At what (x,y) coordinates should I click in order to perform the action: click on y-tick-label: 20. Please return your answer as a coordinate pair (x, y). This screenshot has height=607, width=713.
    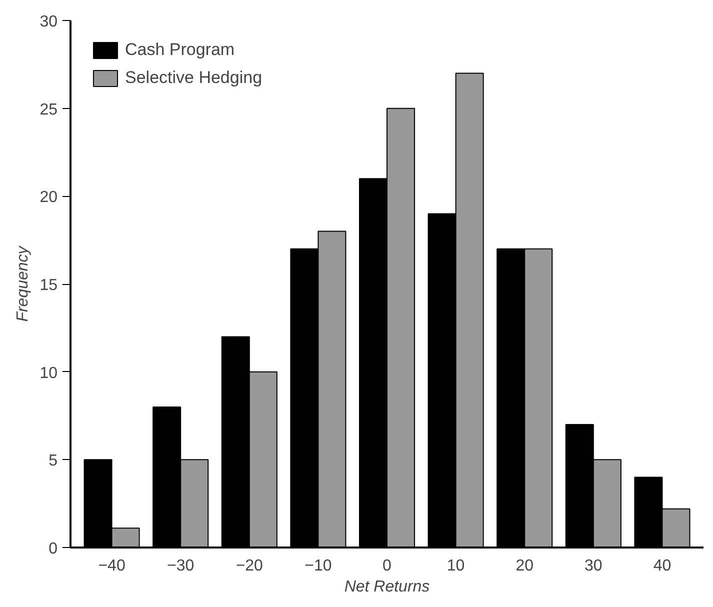
    Looking at the image, I should click on (49, 197).